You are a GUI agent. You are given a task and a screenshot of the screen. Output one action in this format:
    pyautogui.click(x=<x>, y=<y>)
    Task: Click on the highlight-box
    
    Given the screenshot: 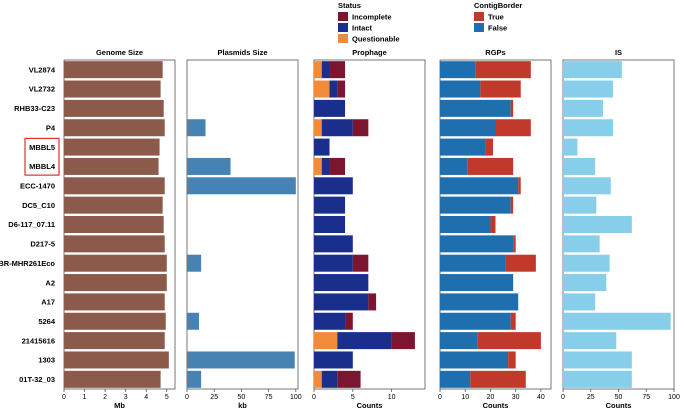 What is the action you would take?
    pyautogui.click(x=42, y=156)
    